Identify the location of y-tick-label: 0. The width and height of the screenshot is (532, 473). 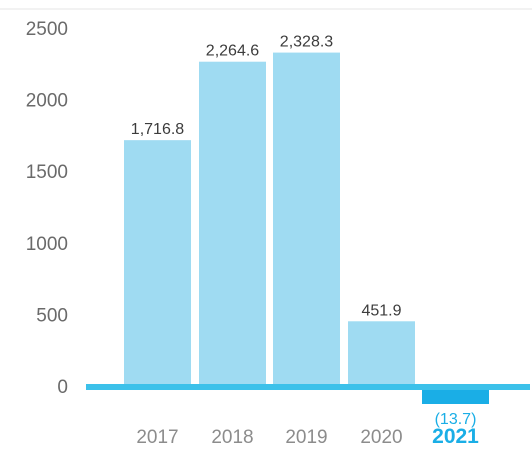
(62, 387).